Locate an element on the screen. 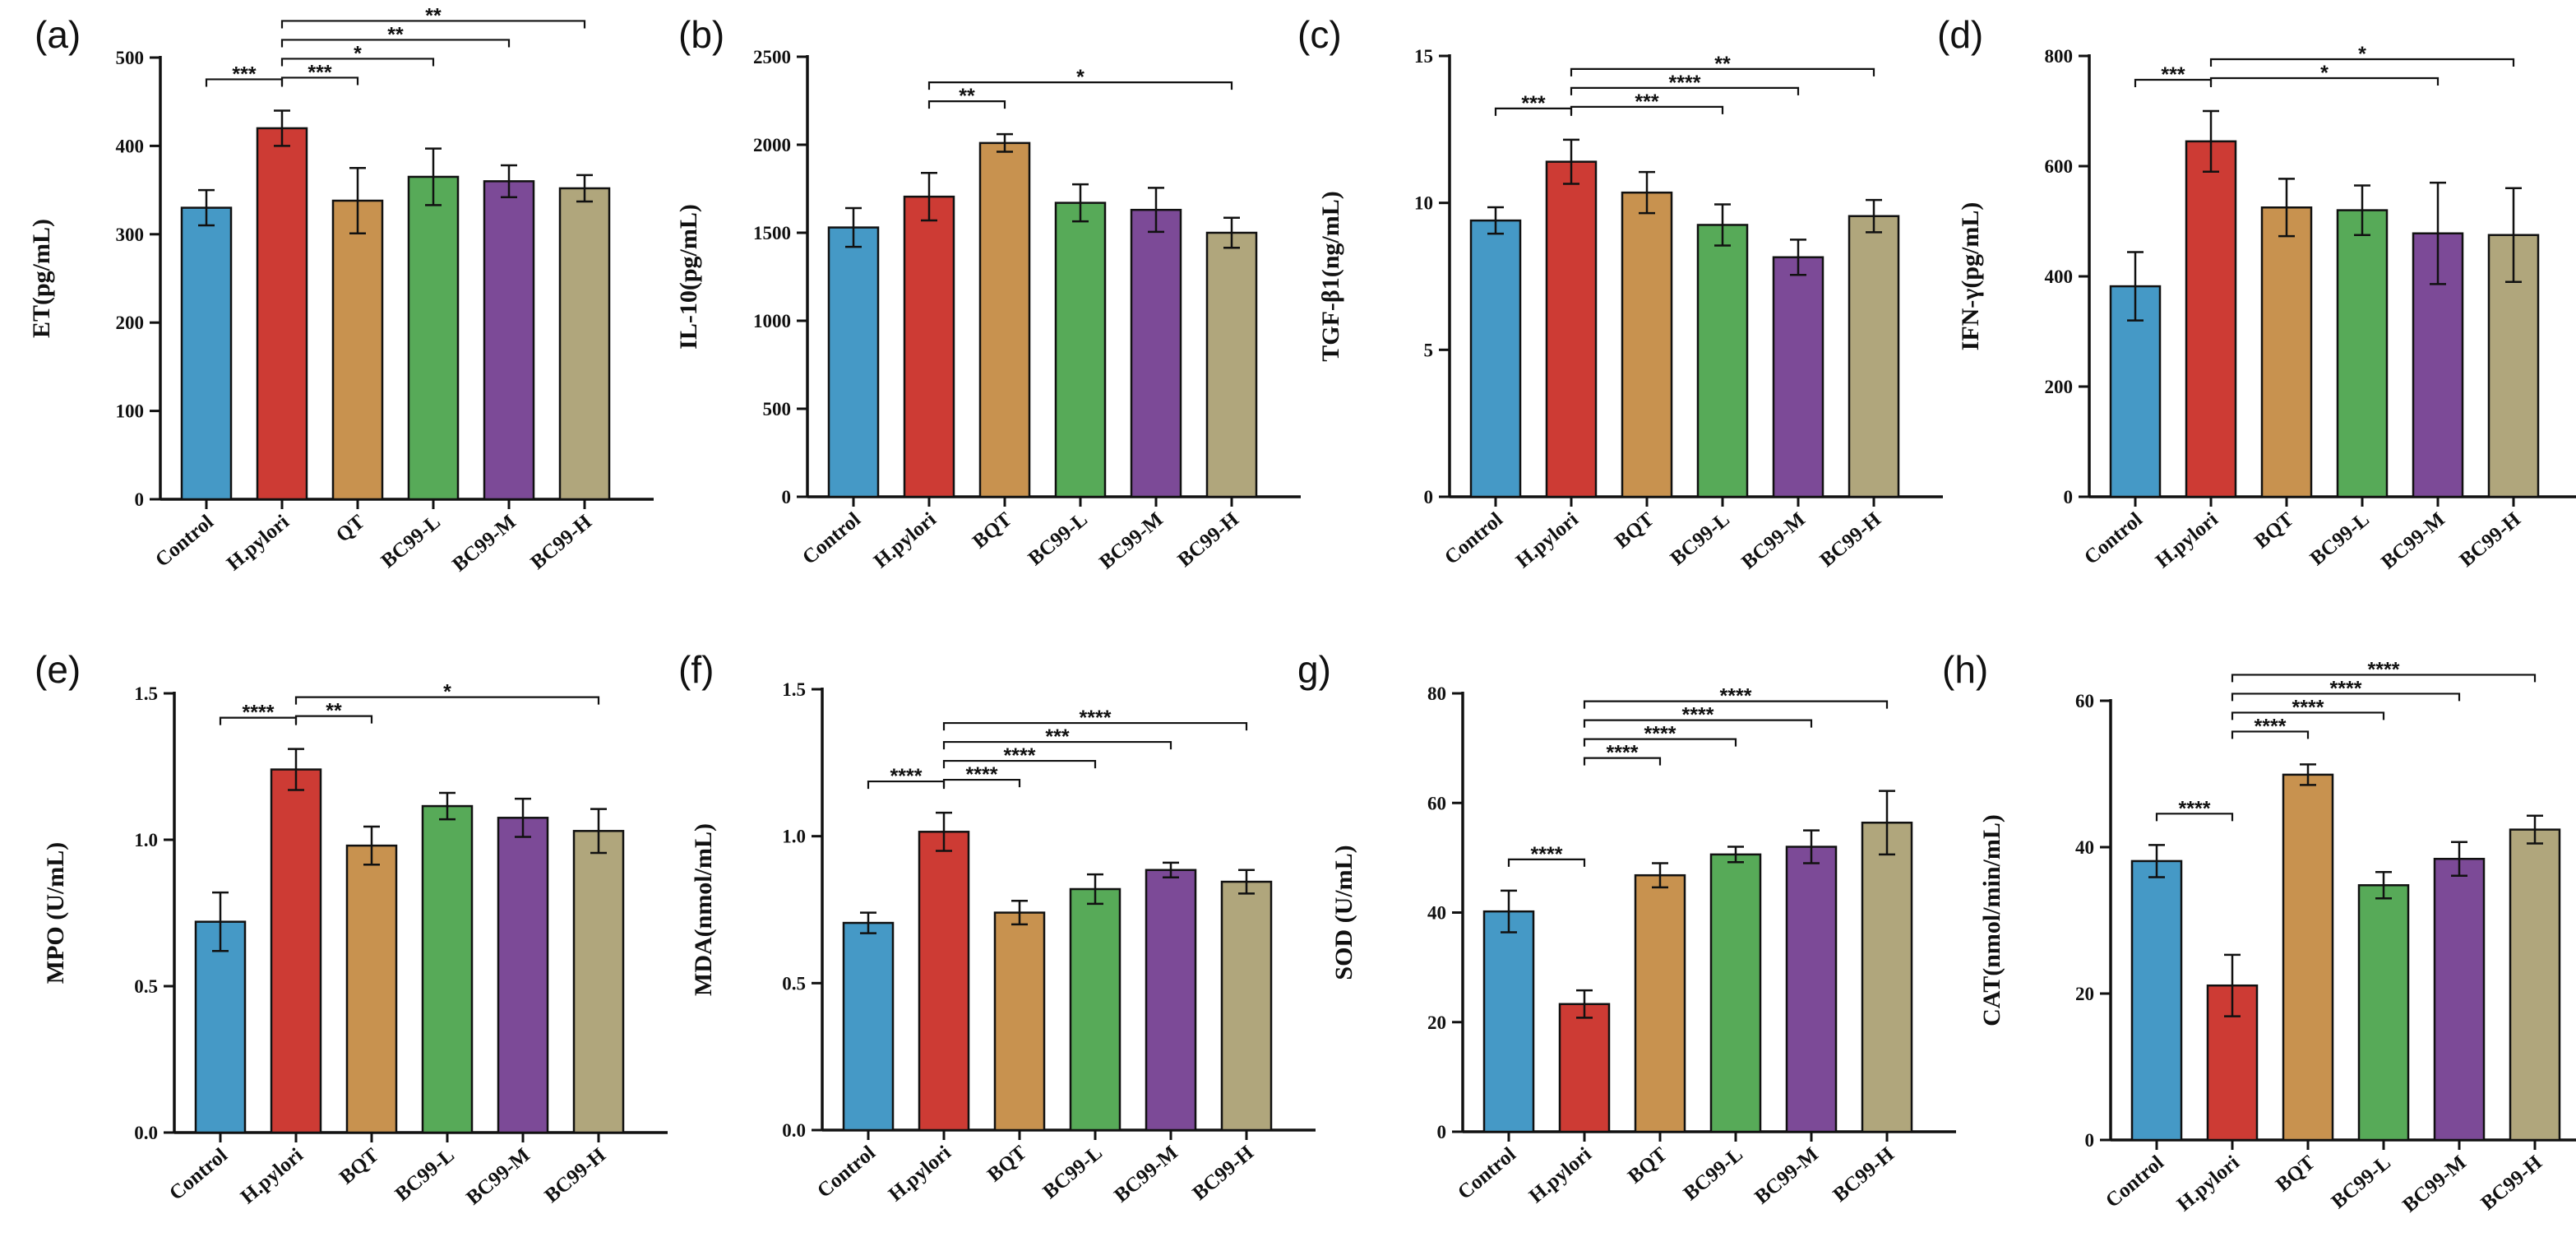 Image resolution: width=2576 pixels, height=1251 pixels. y-tick-label: 300 is located at coordinates (130, 235).